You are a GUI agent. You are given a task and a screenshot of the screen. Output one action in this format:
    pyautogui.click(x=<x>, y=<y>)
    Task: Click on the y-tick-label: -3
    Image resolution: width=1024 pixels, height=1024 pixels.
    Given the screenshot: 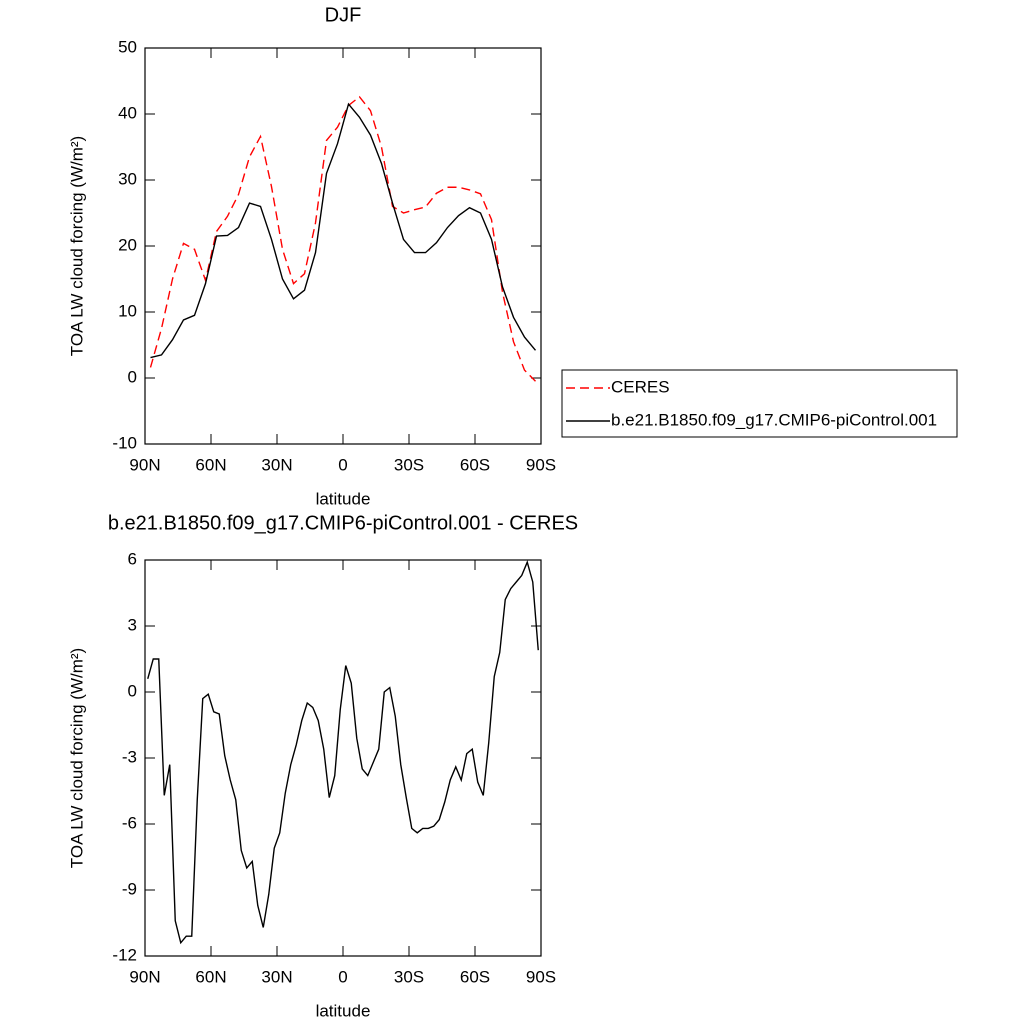 What is the action you would take?
    pyautogui.click(x=129, y=756)
    